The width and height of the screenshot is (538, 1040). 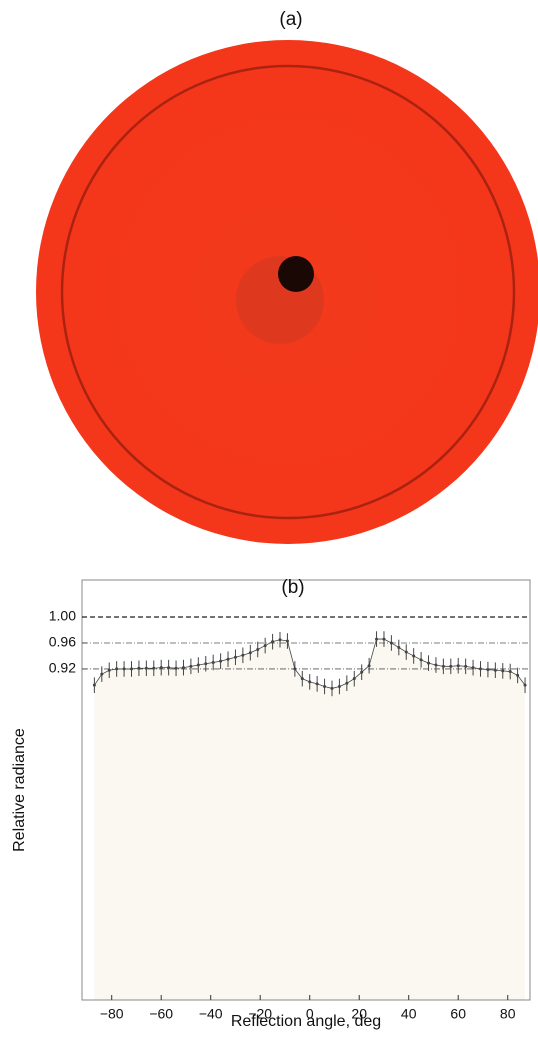 What do you see at coordinates (458, 1014) in the screenshot?
I see `x-tick-label: 60` at bounding box center [458, 1014].